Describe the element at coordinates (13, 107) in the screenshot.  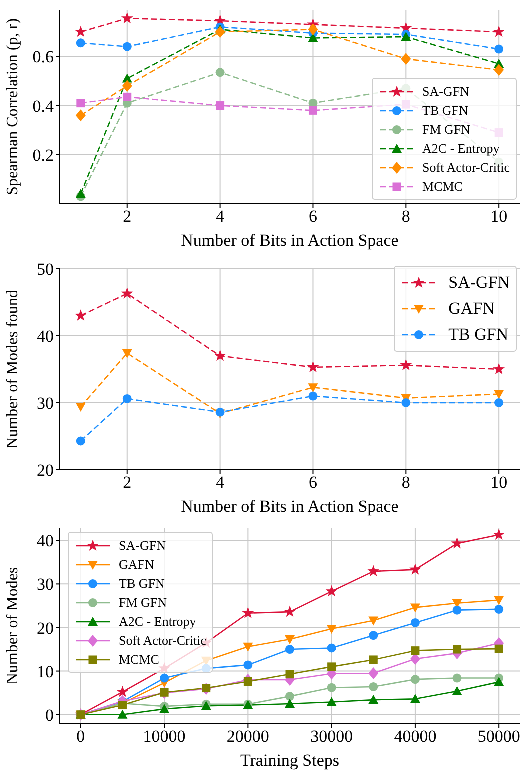
I see `y-axis-title: Spearman Correlation (p, r)` at that location.